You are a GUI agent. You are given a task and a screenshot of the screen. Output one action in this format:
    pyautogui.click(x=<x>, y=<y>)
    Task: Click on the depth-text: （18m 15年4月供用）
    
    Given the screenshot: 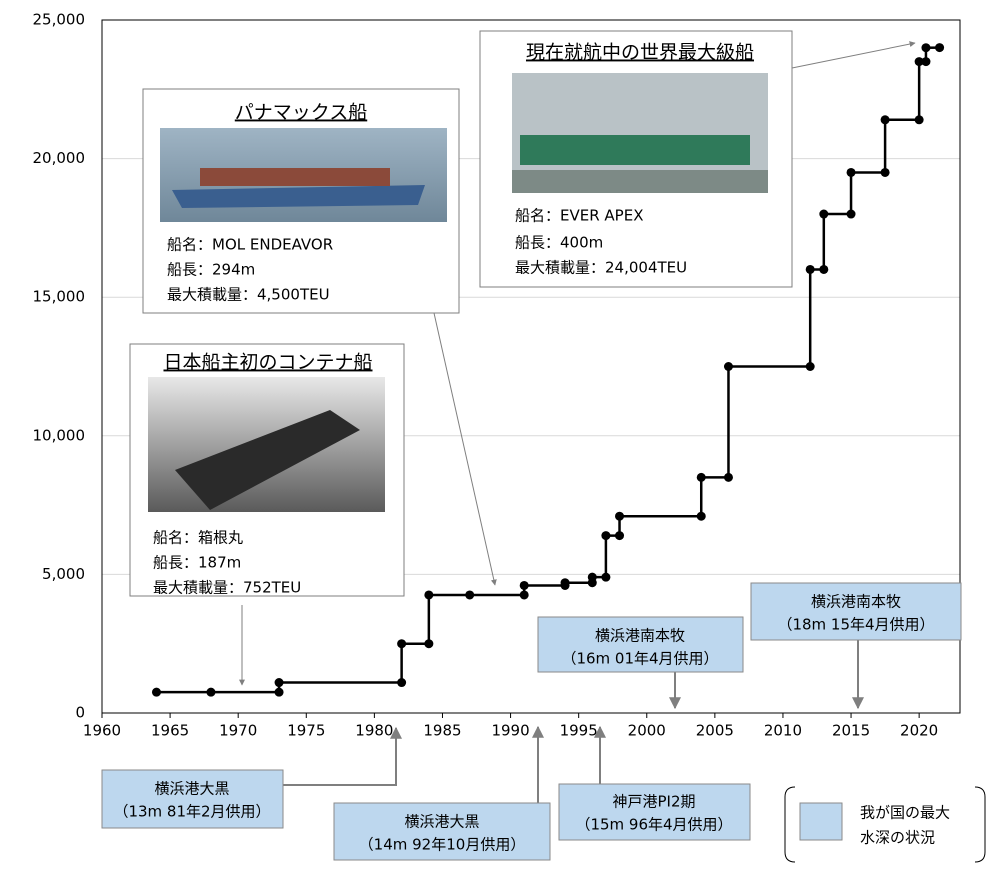 What is the action you would take?
    pyautogui.click(x=855, y=625)
    